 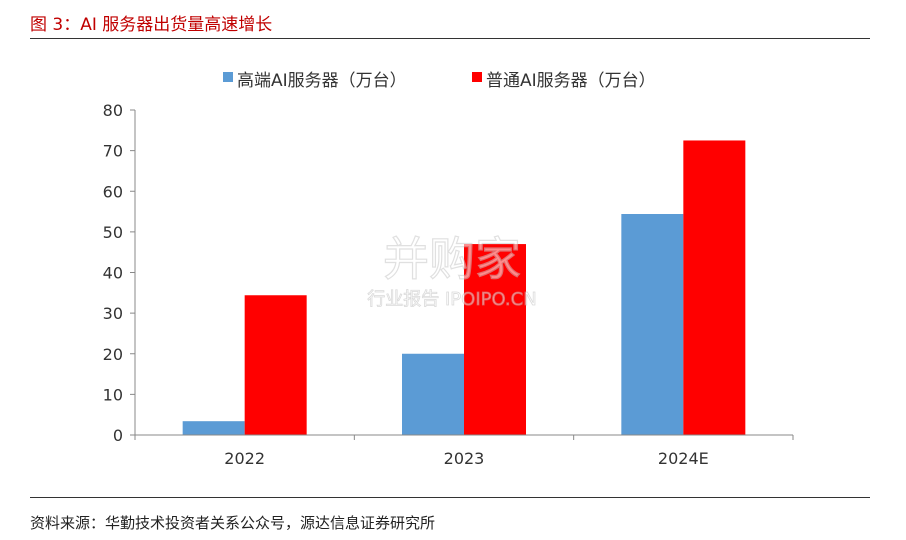 What do you see at coordinates (439, 81) in the screenshot?
I see `chart-legend: 高端AI服务器（万台） 普通AI服务器（万台）` at bounding box center [439, 81].